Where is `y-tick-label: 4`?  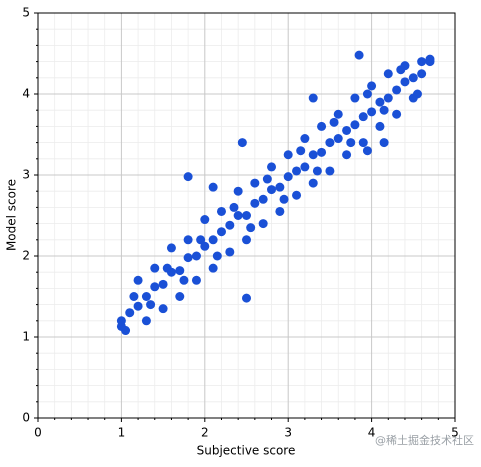 y-tick-label: 4 is located at coordinates (26, 94).